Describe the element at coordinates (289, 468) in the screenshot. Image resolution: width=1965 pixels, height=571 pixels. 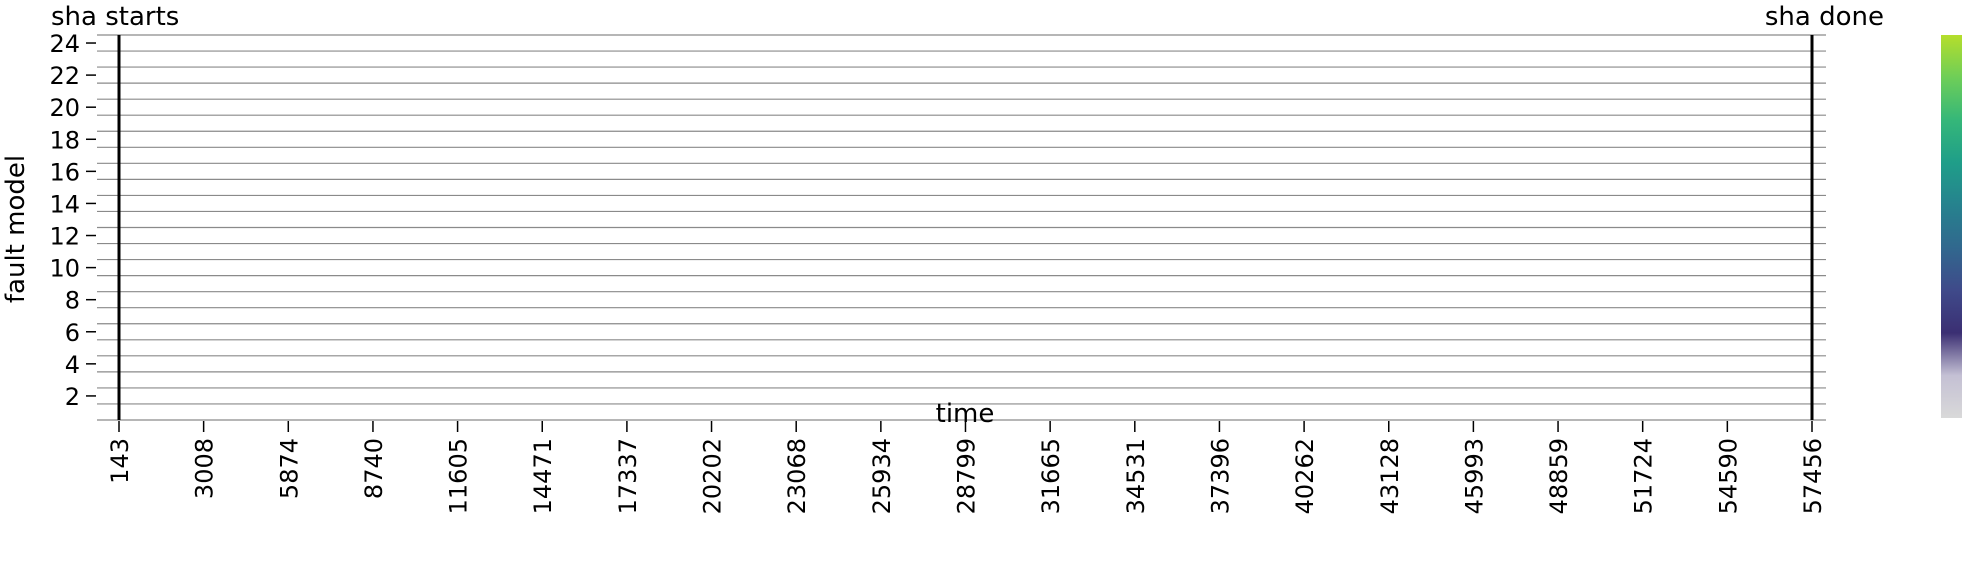
I see `x-tick-label: 5874` at that location.